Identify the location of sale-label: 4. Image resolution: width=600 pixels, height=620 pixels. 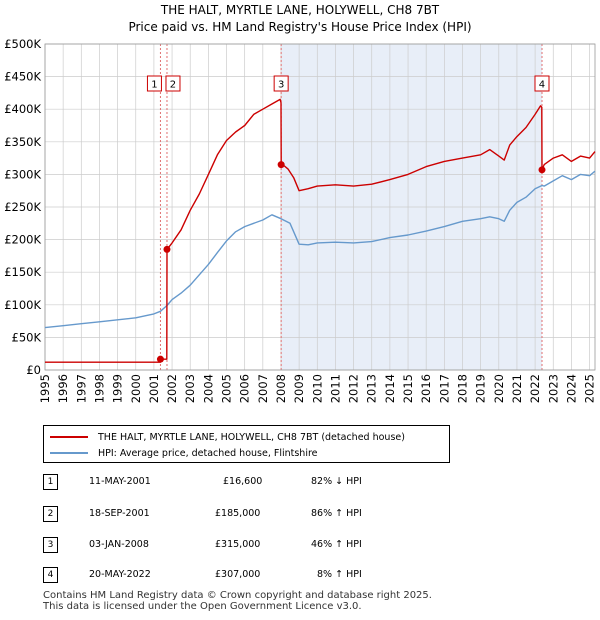
(542, 85).